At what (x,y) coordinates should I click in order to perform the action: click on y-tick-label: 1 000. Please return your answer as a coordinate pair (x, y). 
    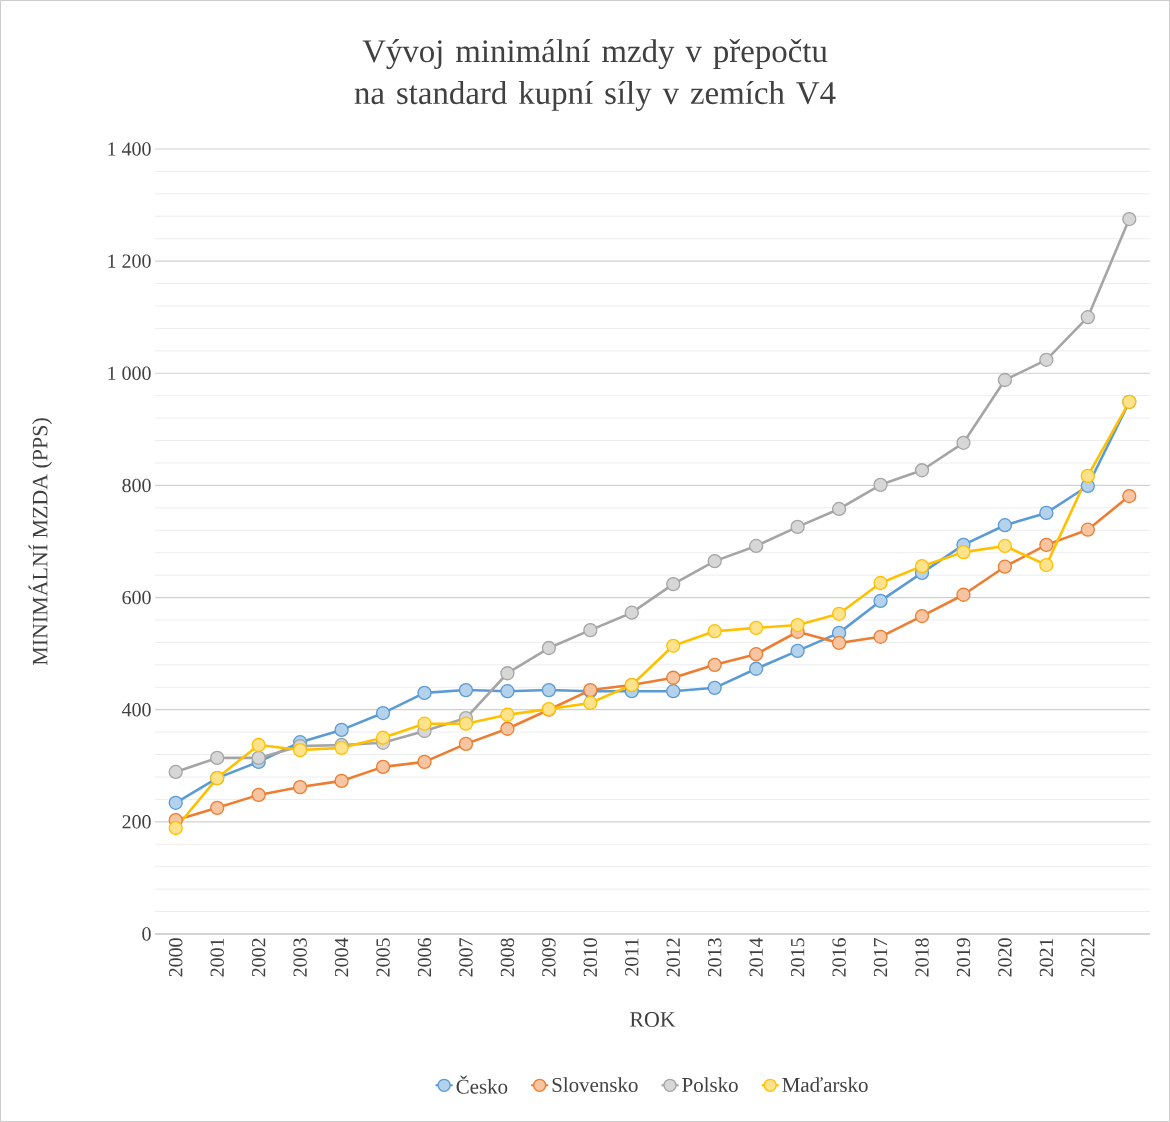
    Looking at the image, I should click on (129, 373).